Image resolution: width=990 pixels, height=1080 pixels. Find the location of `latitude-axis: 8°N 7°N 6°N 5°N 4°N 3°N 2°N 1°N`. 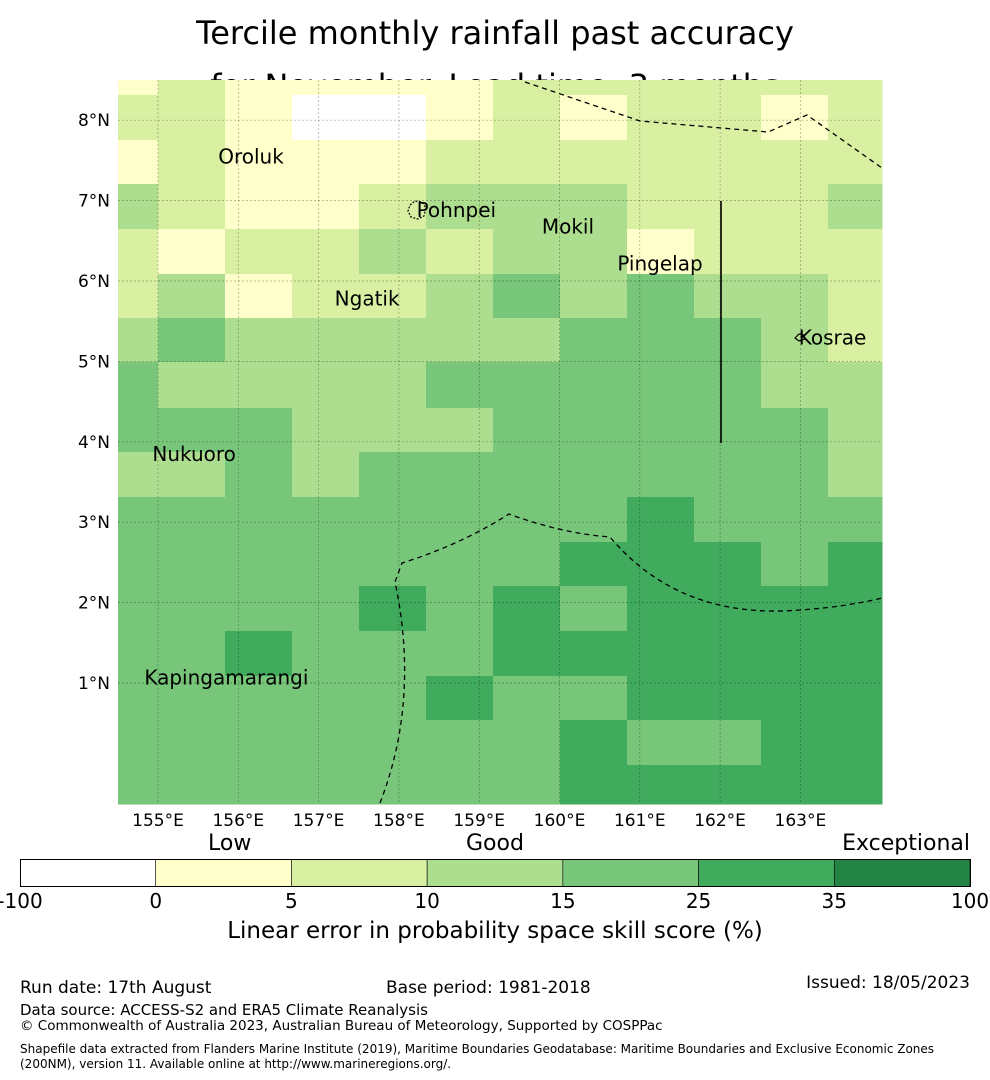

latitude-axis: 8°N 7°N 6°N 5°N 4°N 3°N 2°N 1°N is located at coordinates (94, 402).